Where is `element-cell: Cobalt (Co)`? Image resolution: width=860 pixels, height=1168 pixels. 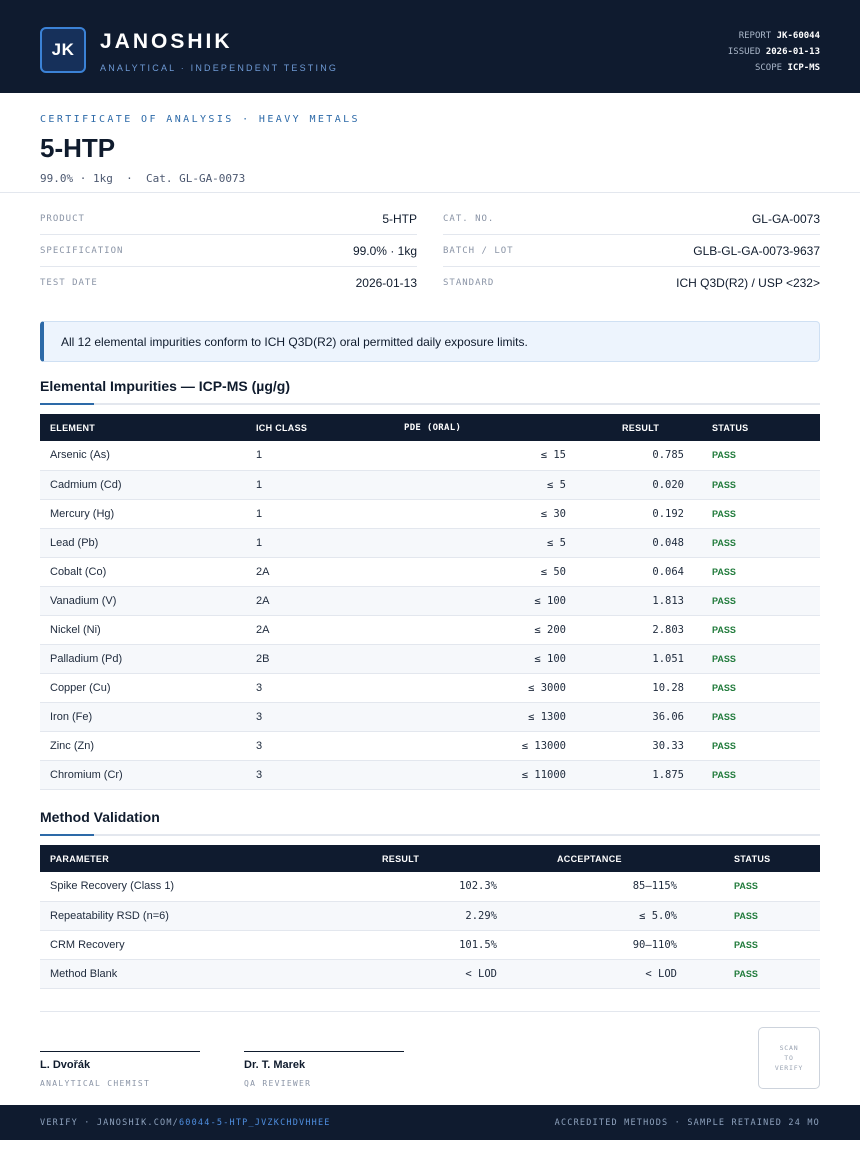
element-cell: Cobalt (Co) is located at coordinates (143, 572).